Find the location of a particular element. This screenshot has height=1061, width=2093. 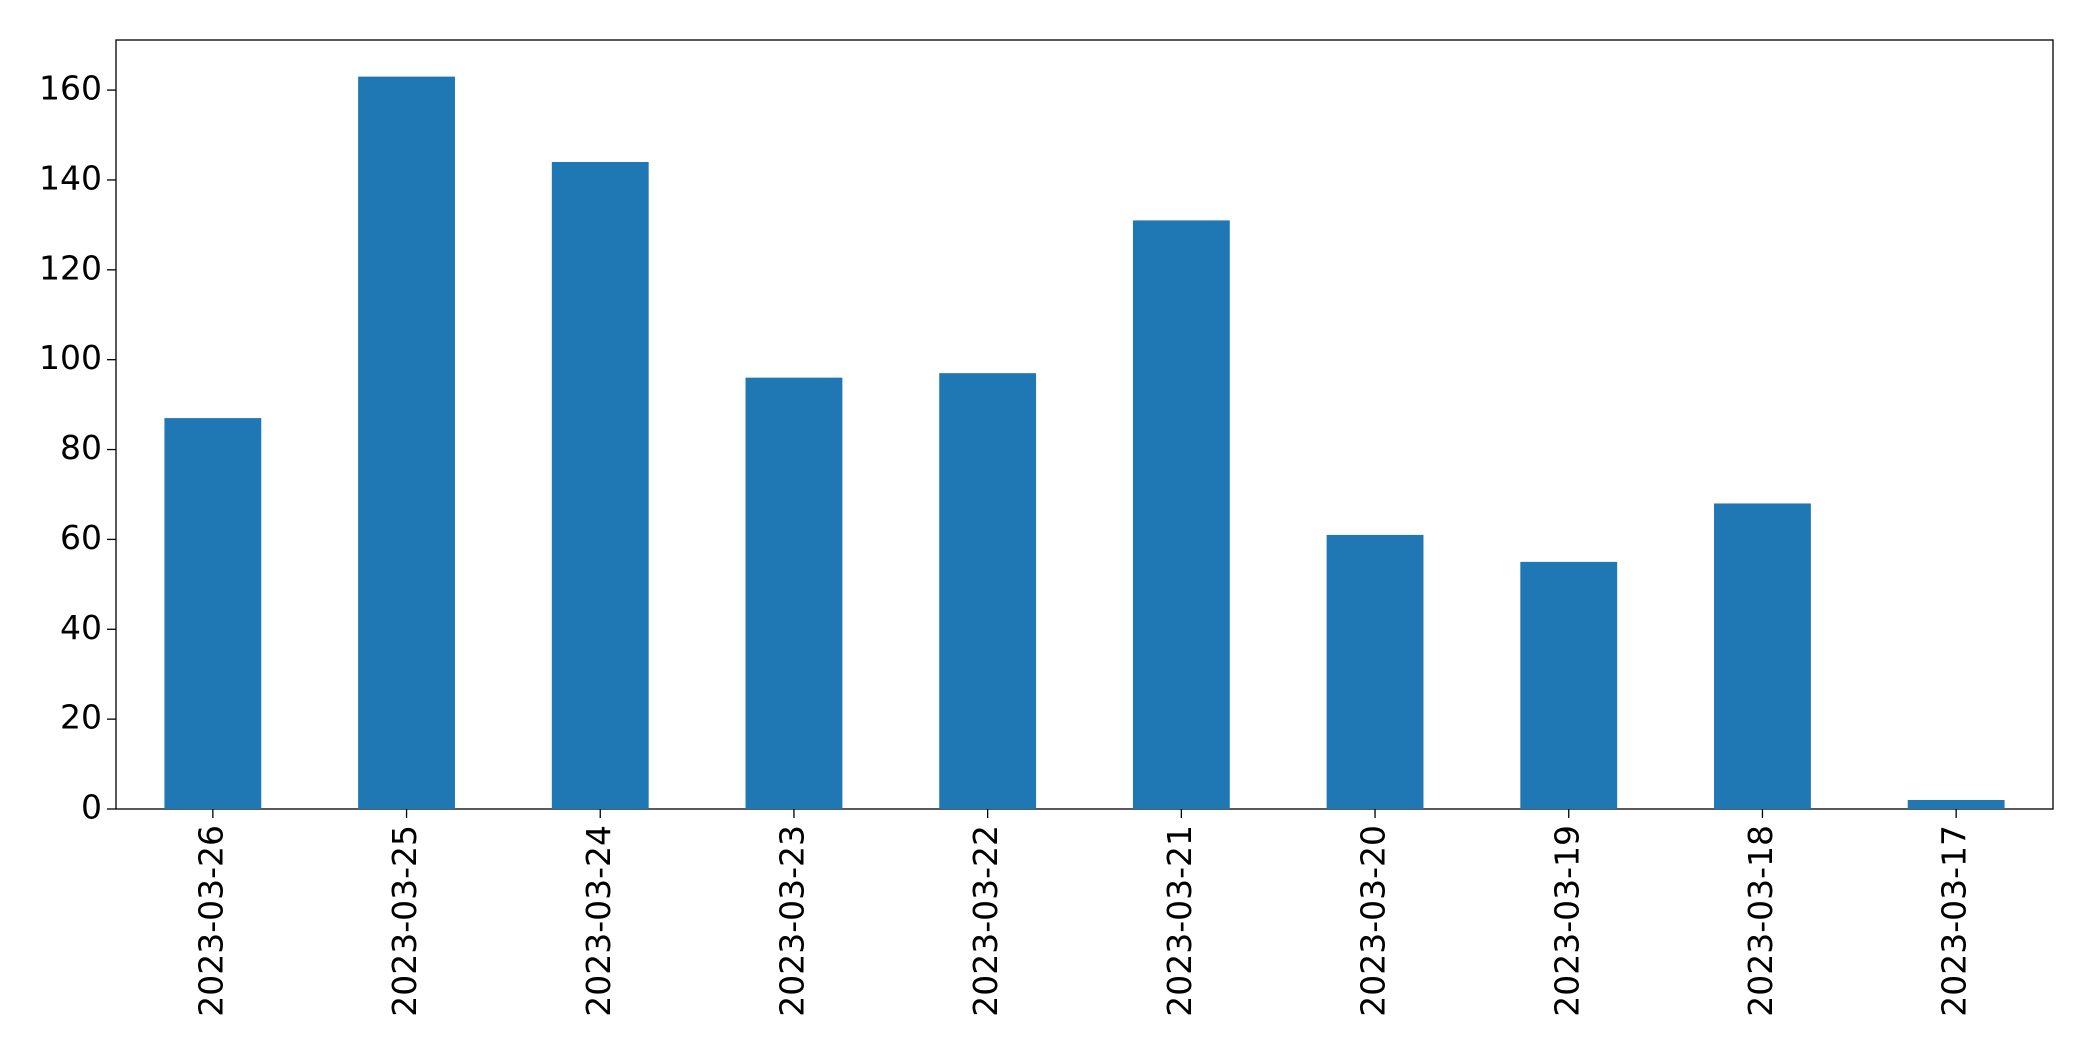

x-tick-label: 2023-03-19 is located at coordinates (1566, 921).